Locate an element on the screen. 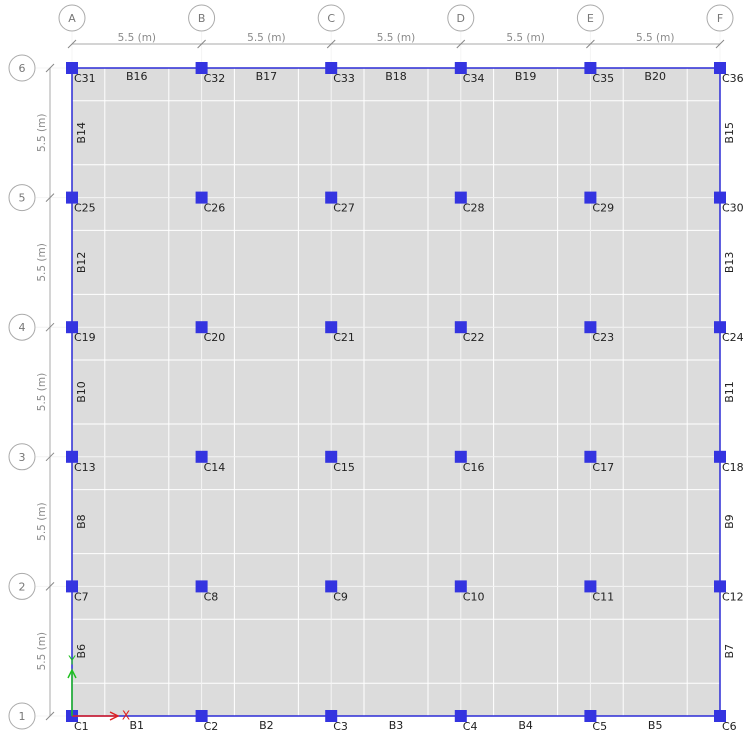  grid-label: 6 is located at coordinates (22, 68).